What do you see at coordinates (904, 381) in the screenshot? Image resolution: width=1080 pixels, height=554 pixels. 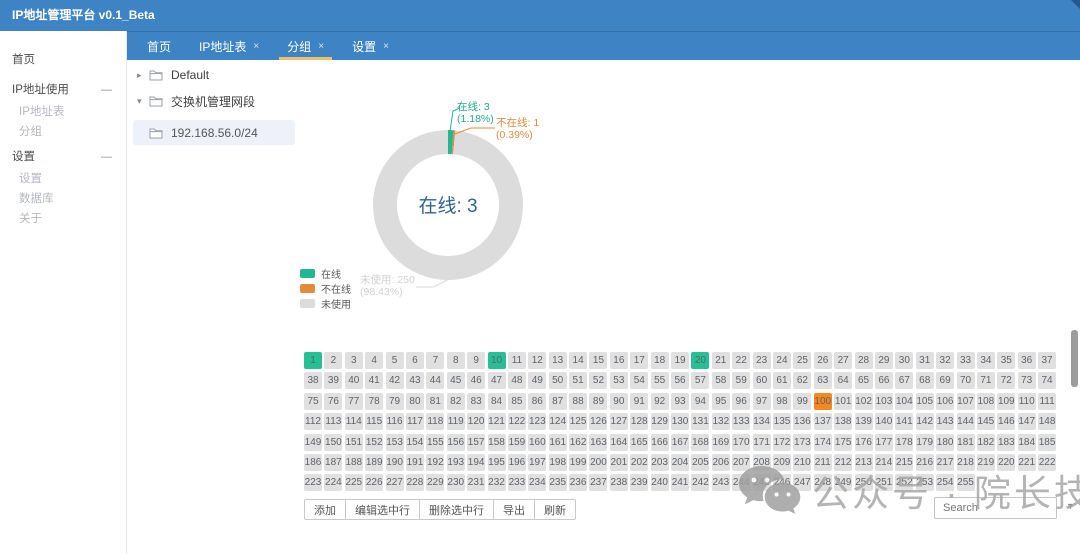 I see `ip-cell-67: 67` at bounding box center [904, 381].